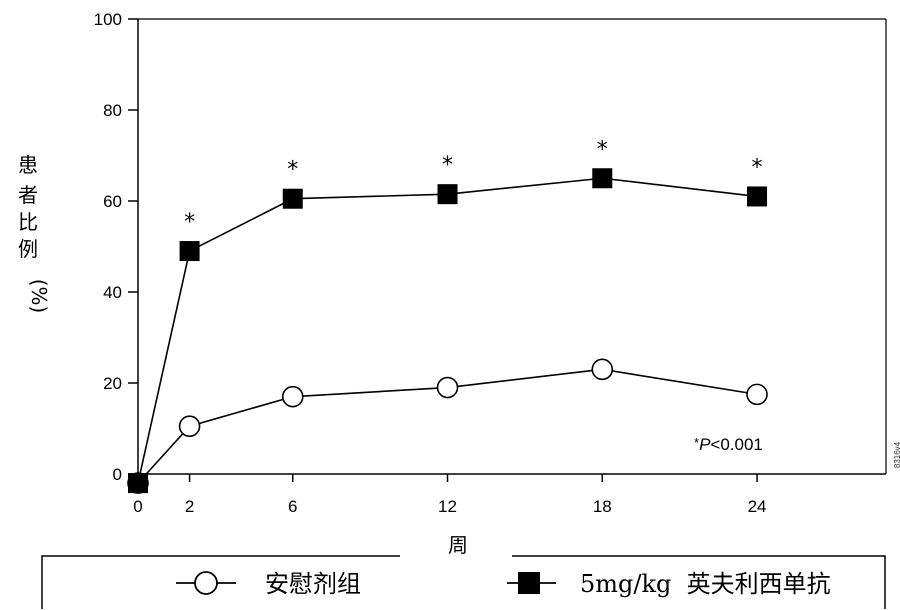 The image size is (900, 610). I want to click on y-tick-label: 80, so click(112, 110).